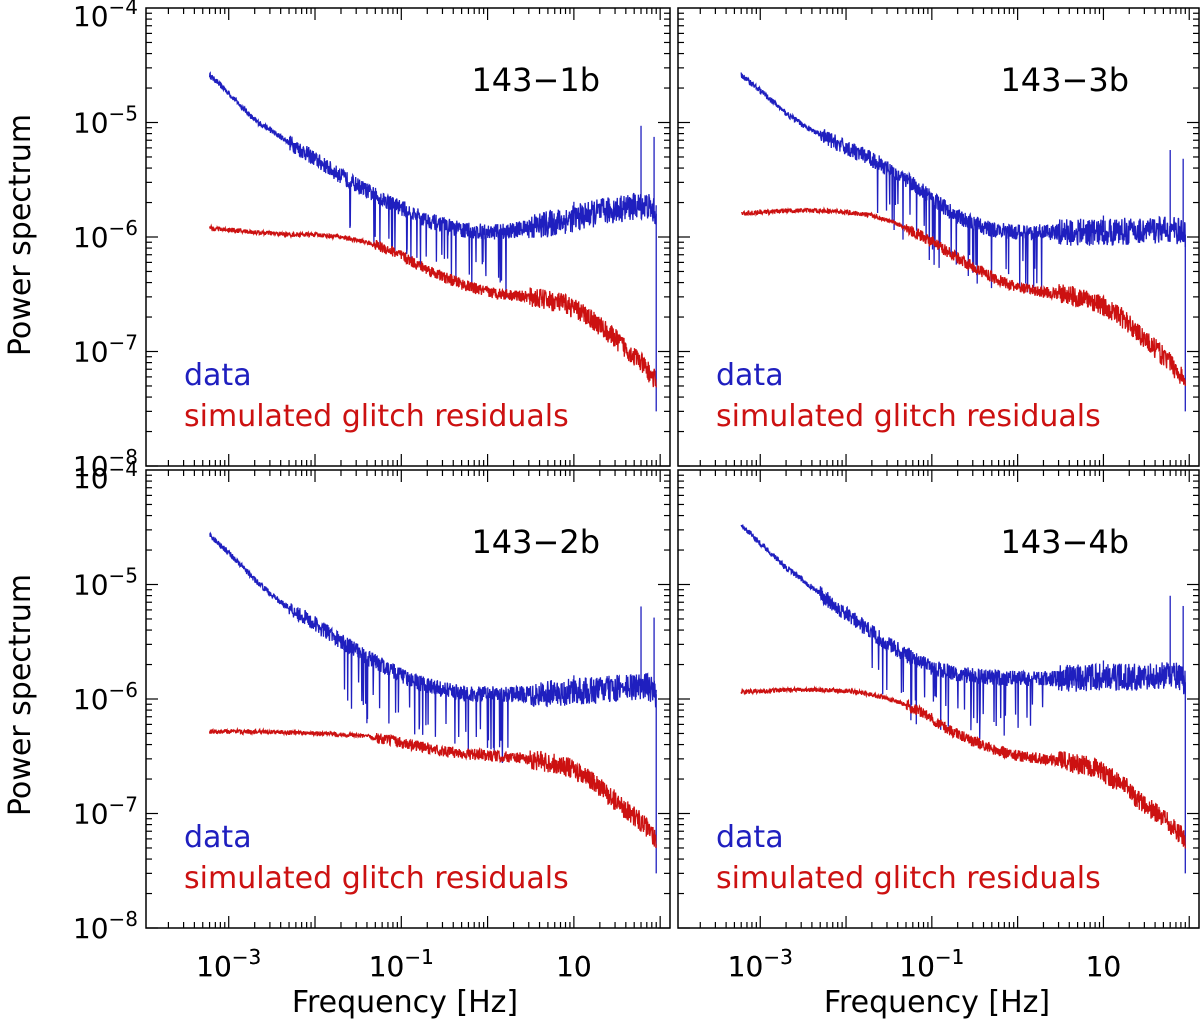 The image size is (1200, 1027). Describe the element at coordinates (20, 695) in the screenshot. I see `y-axis-label-bottom: Power spectrum` at that location.